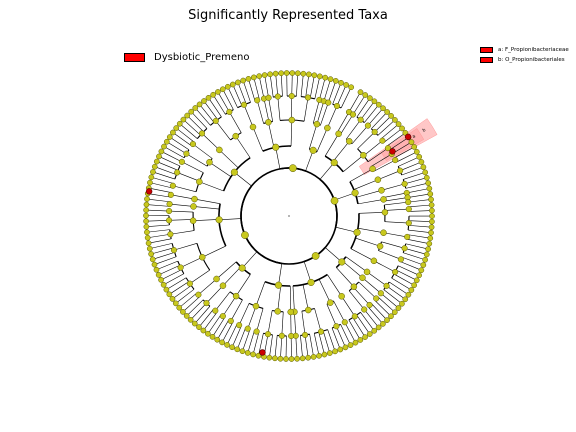 The width and height of the screenshot is (576, 432). Describe the element at coordinates (486, 50) in the screenshot. I see `clade-legend-swatch-a` at that location.